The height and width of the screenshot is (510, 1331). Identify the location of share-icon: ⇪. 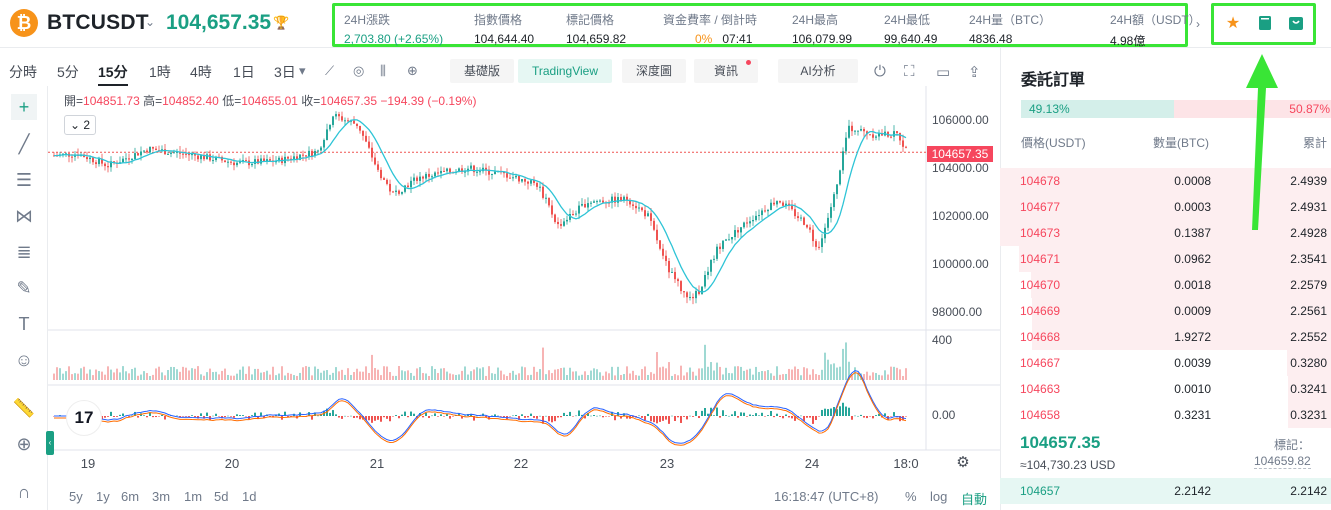
(974, 72).